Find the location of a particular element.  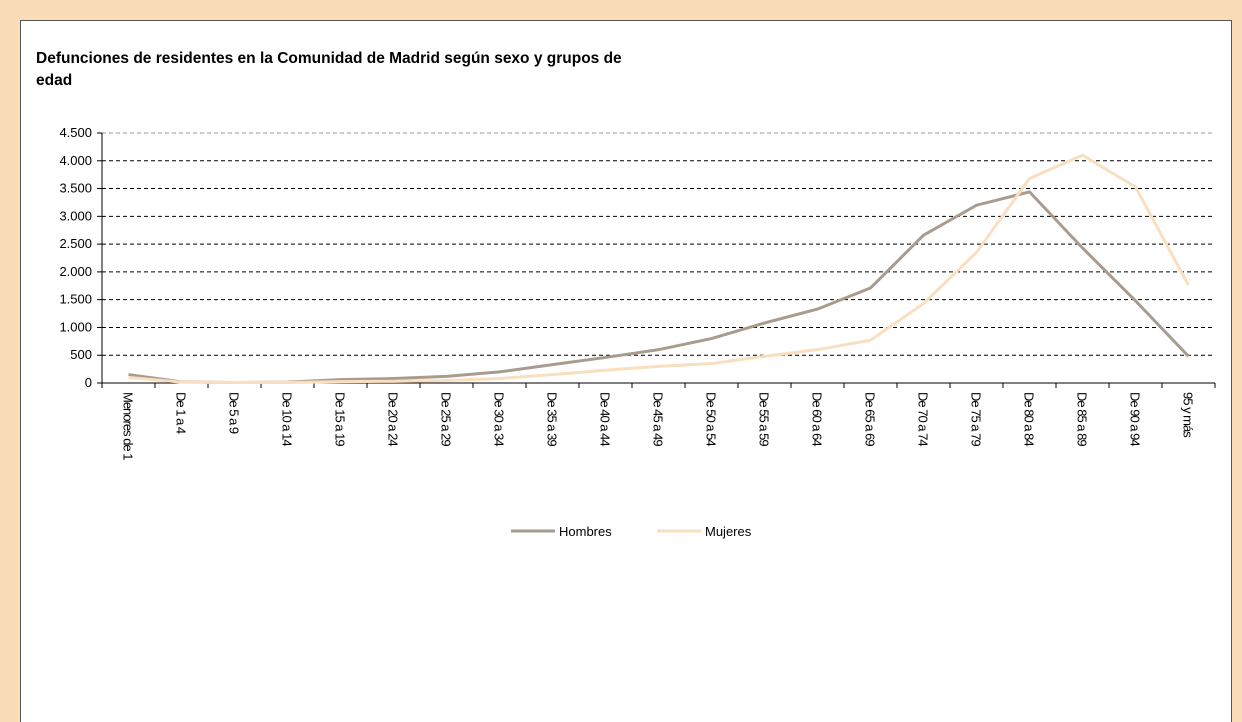

x-tick-label: De 1 a 4 is located at coordinates (181, 413).